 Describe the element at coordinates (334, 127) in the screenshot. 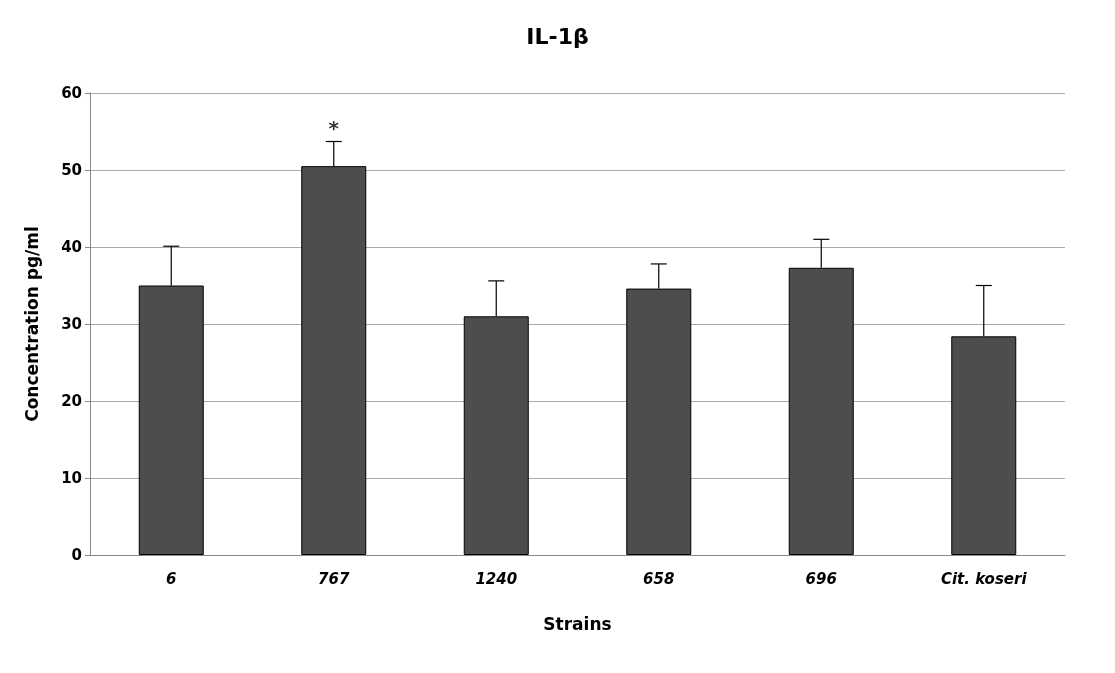

I see `annotation: *` at that location.